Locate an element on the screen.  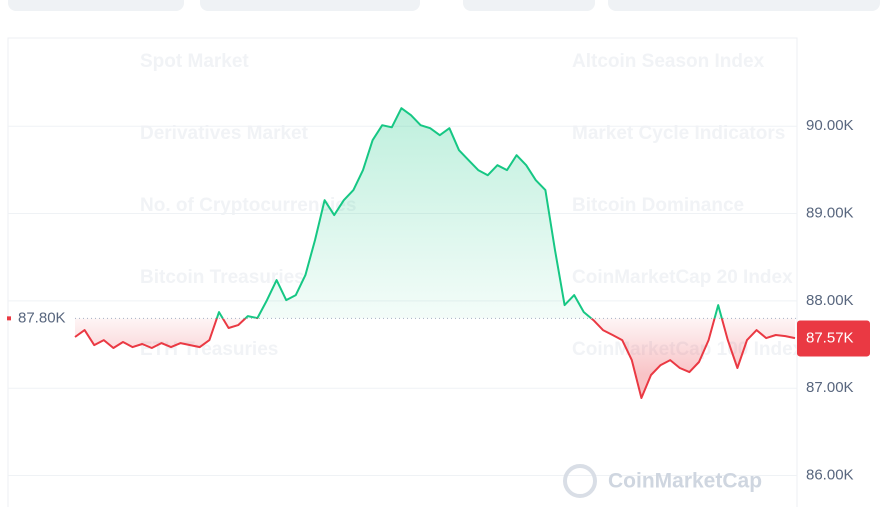
y-tick-label: 86.00K is located at coordinates (830, 475).